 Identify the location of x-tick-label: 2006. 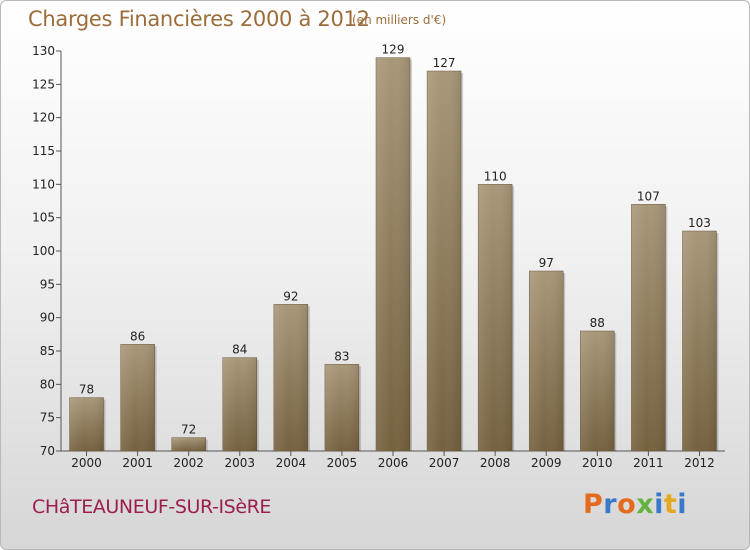
(393, 463).